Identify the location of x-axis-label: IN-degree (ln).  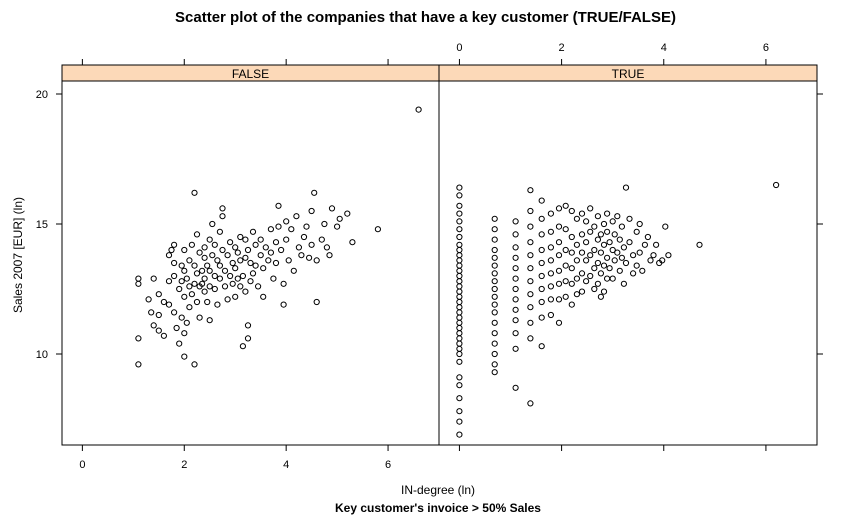
(438, 490).